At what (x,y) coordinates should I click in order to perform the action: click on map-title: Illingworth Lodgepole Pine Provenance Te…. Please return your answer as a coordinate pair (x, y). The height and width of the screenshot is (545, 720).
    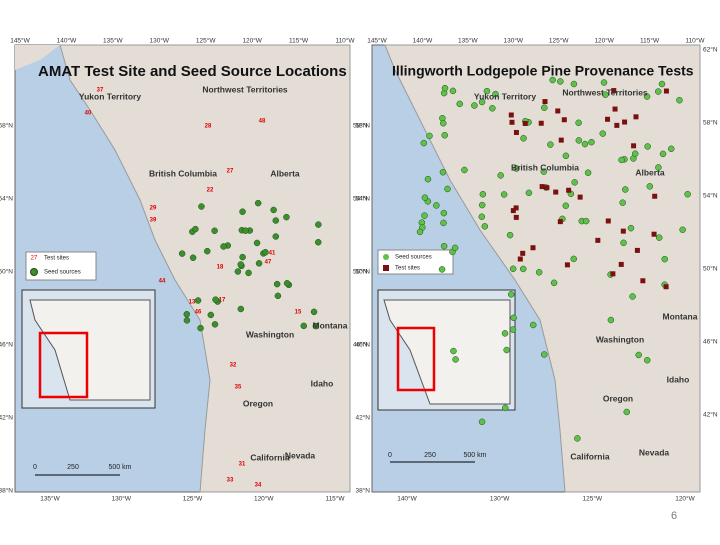
    Looking at the image, I should click on (543, 71).